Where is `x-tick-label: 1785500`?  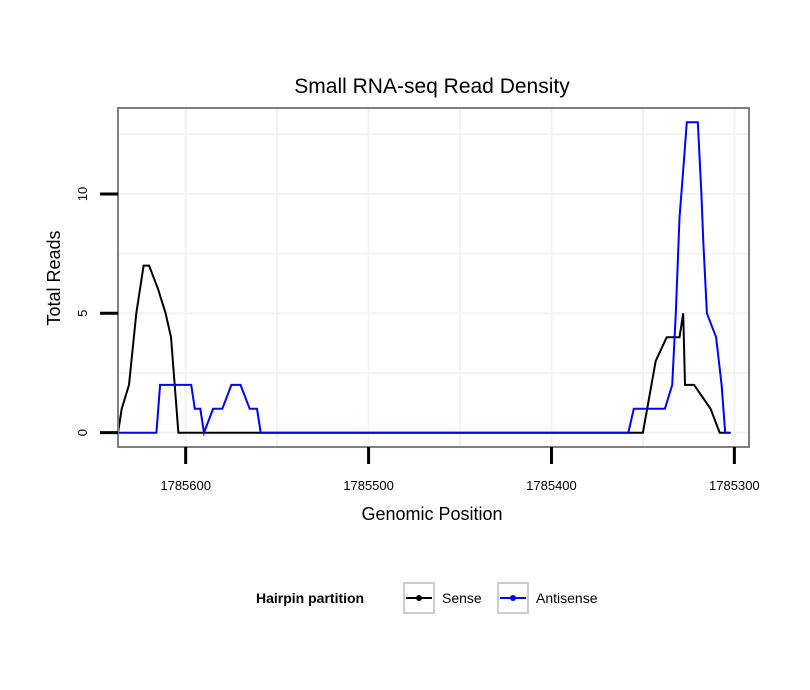 x-tick-label: 1785500 is located at coordinates (368, 485).